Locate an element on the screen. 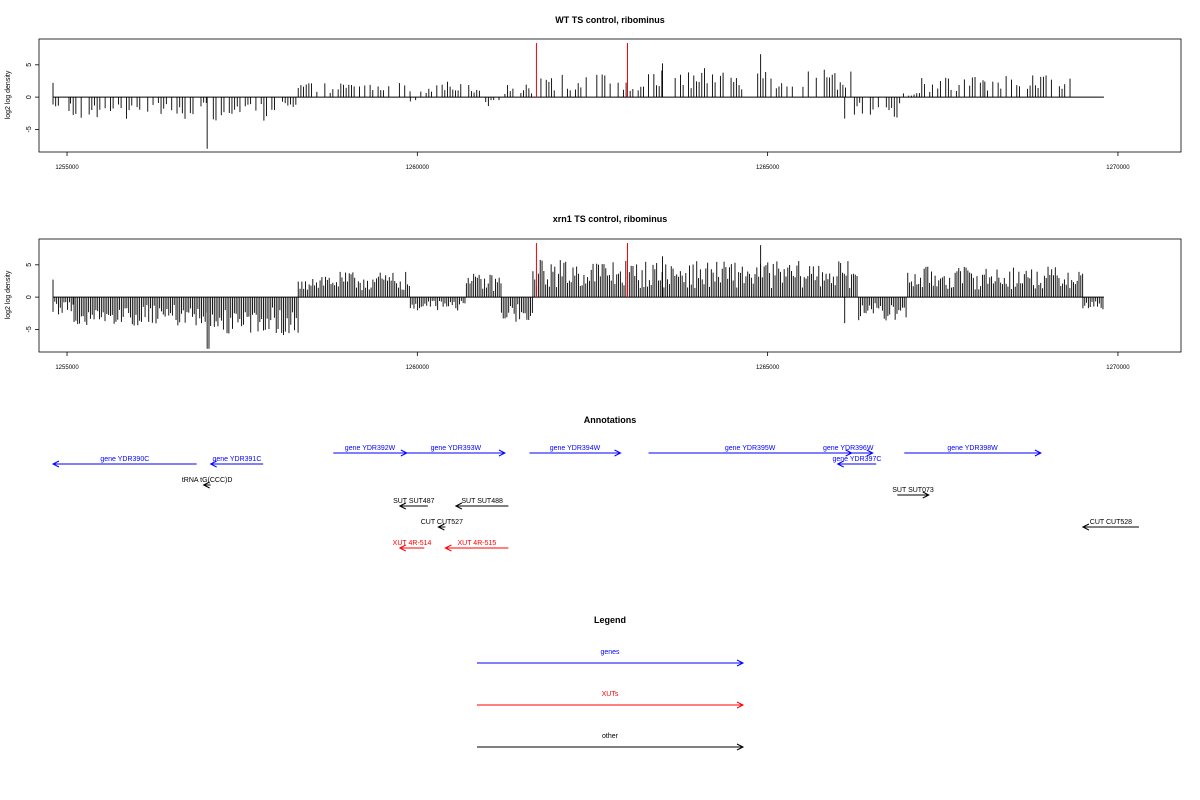 This screenshot has width=1200, height=800. annotations-title: Annotations is located at coordinates (610, 420).